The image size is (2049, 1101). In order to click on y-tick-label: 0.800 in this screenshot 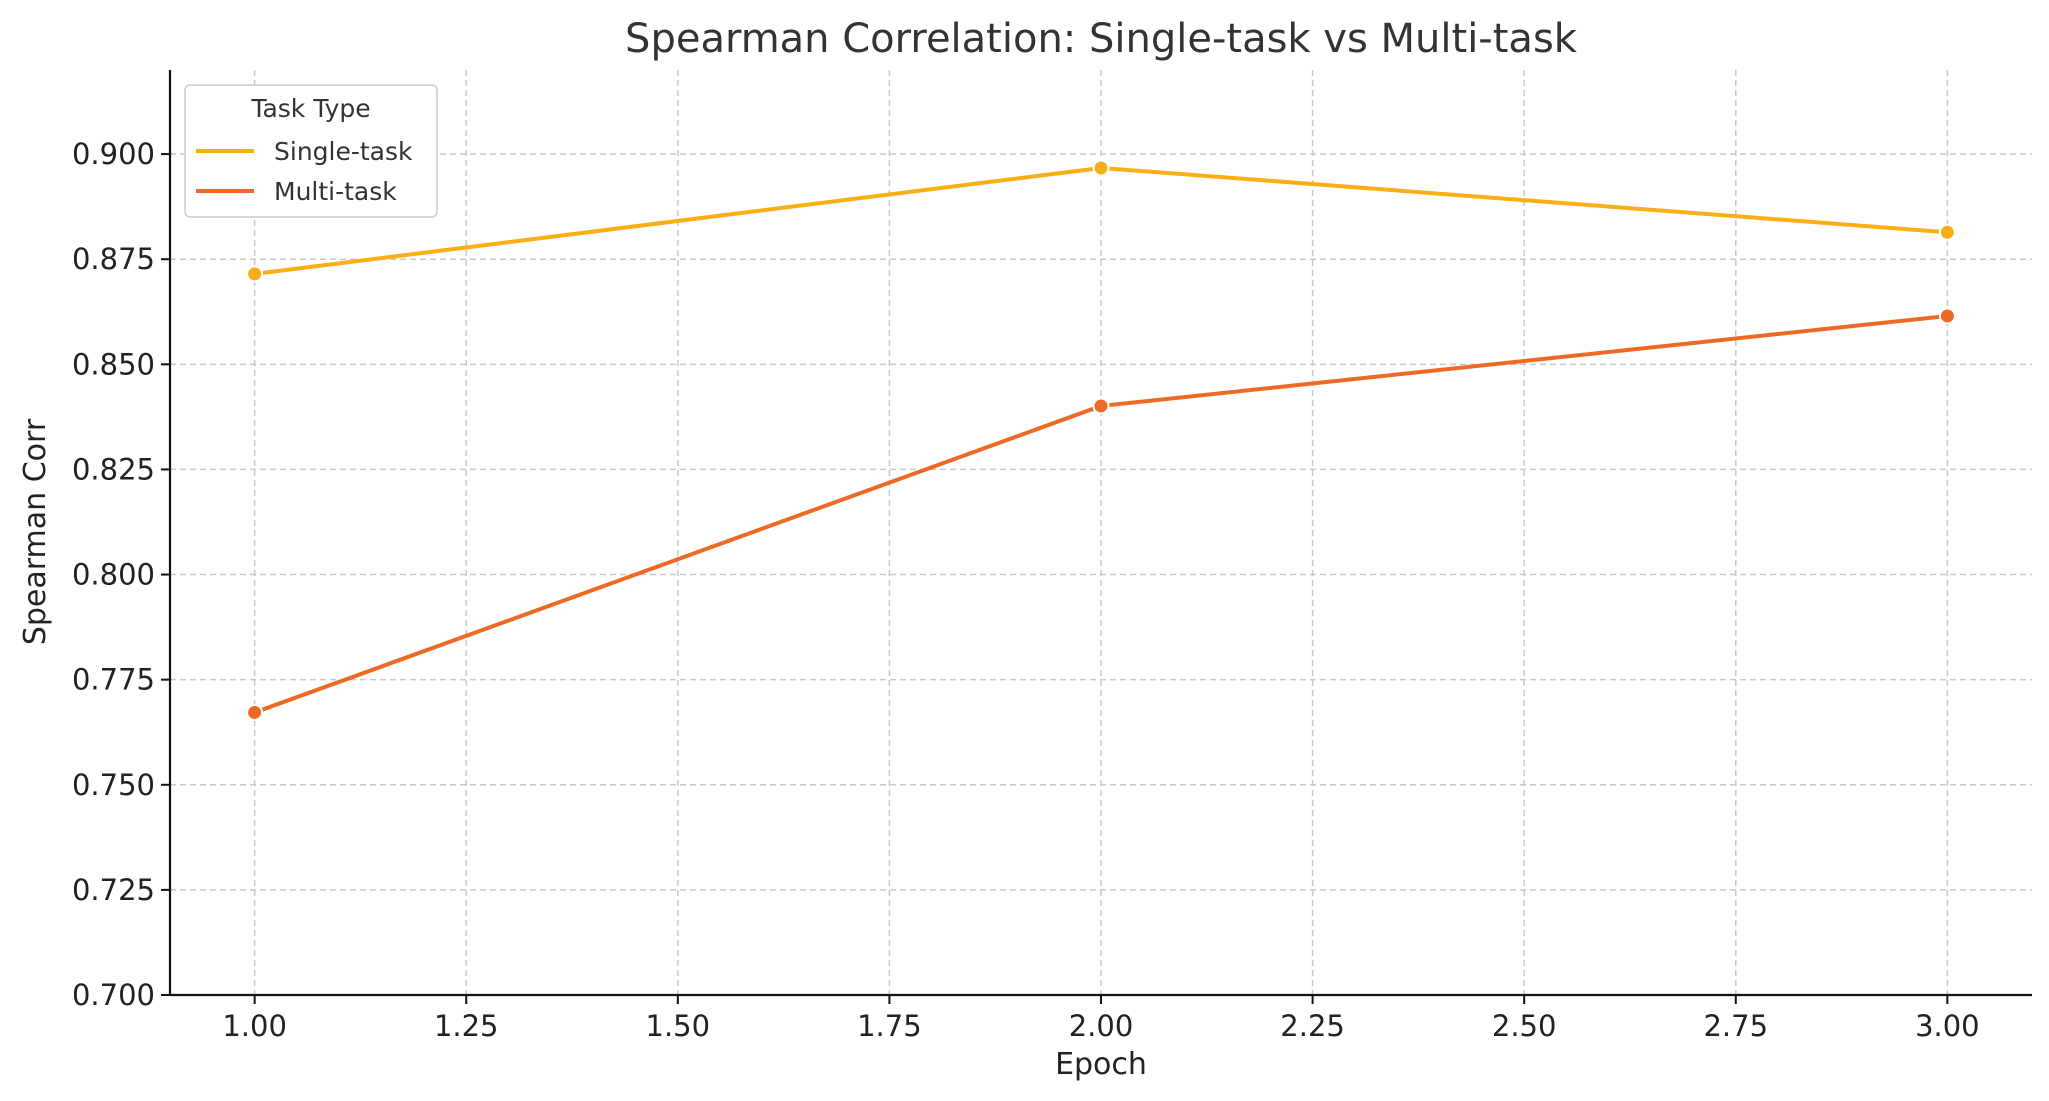, I will do `click(113, 575)`.